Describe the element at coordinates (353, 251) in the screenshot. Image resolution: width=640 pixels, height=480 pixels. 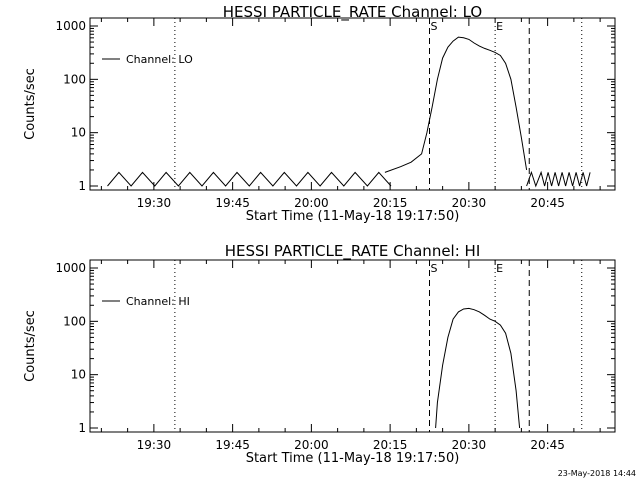
I see `chart-title: HESSI PARTICLE_RATE Channel: HI` at that location.